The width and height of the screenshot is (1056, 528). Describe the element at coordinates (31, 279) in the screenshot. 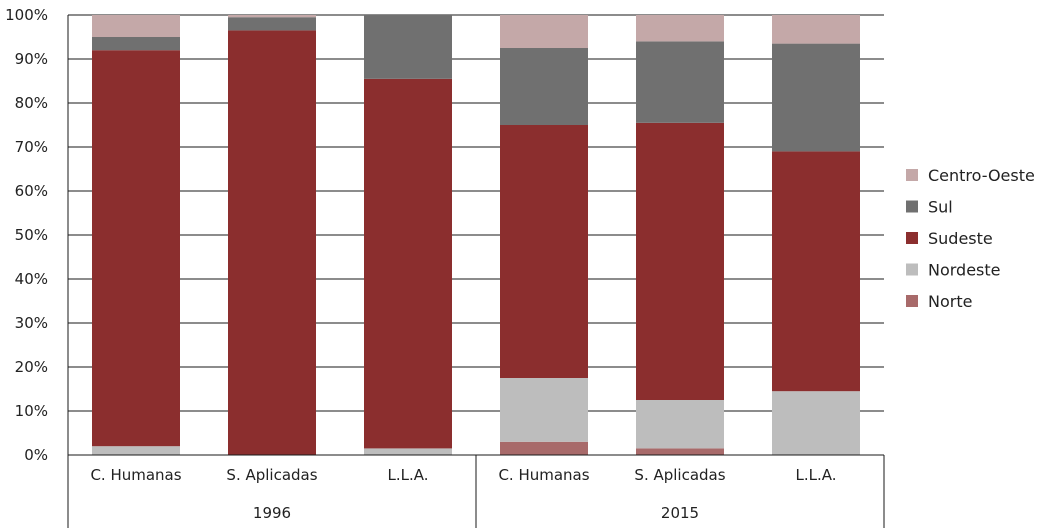

I see `y-tick-label: 40%` at that location.